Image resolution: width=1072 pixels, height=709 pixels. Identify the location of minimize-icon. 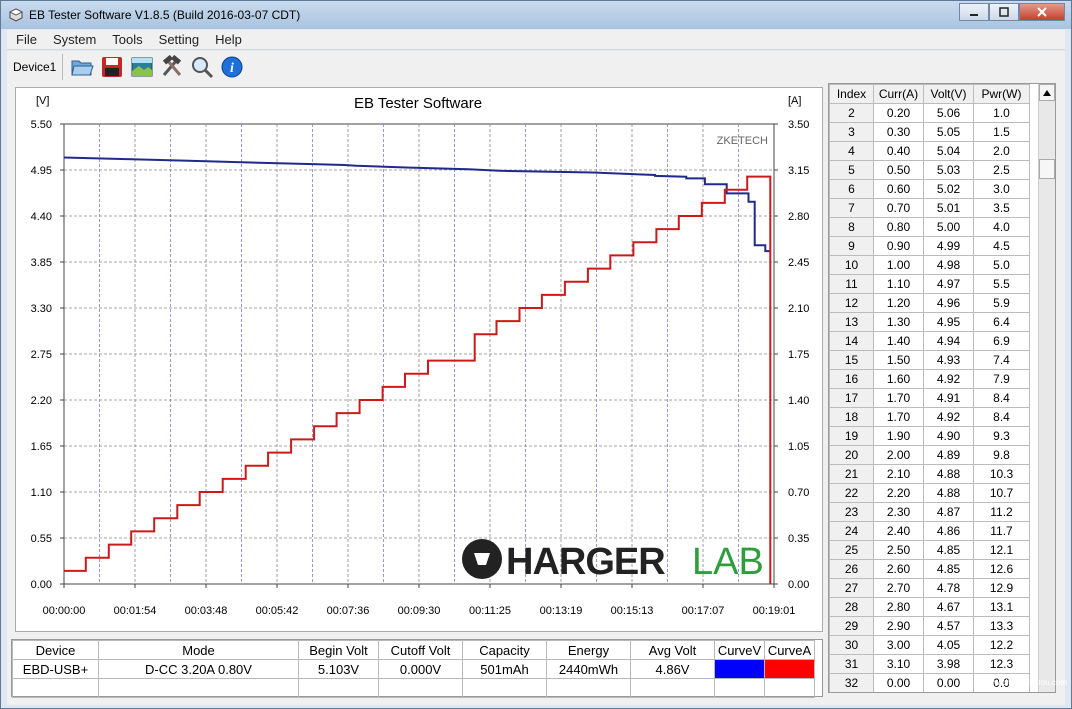
(974, 15).